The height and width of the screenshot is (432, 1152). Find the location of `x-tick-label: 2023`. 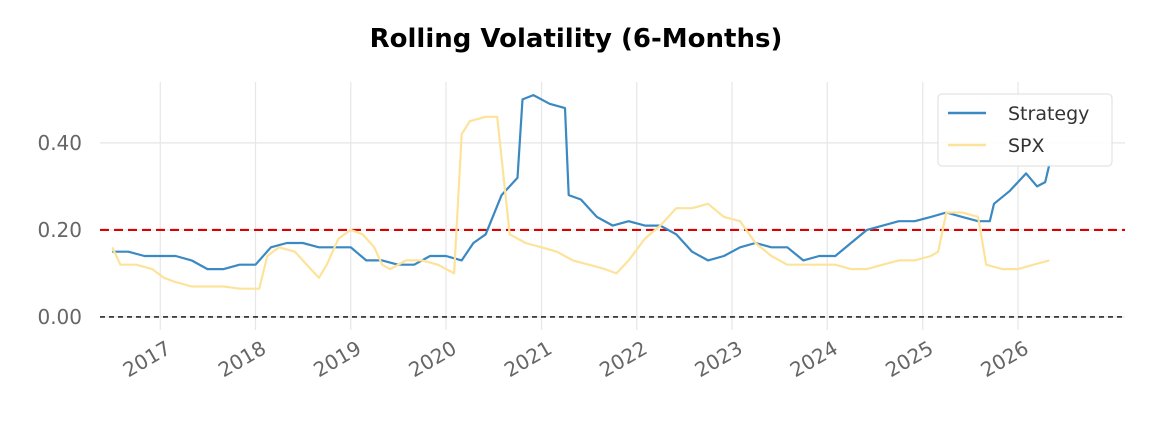

x-tick-label: 2023 is located at coordinates (718, 359).